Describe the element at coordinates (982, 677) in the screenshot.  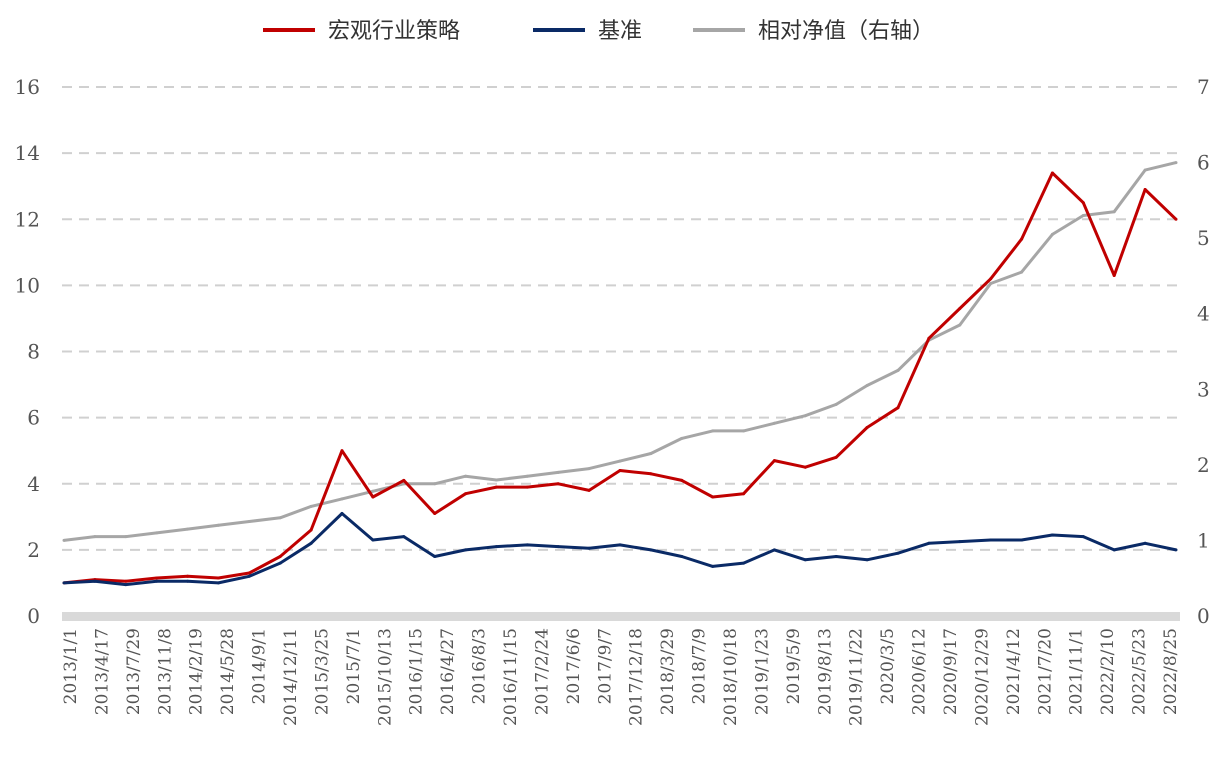
I see `x-tick-label: 2020/12/29` at that location.